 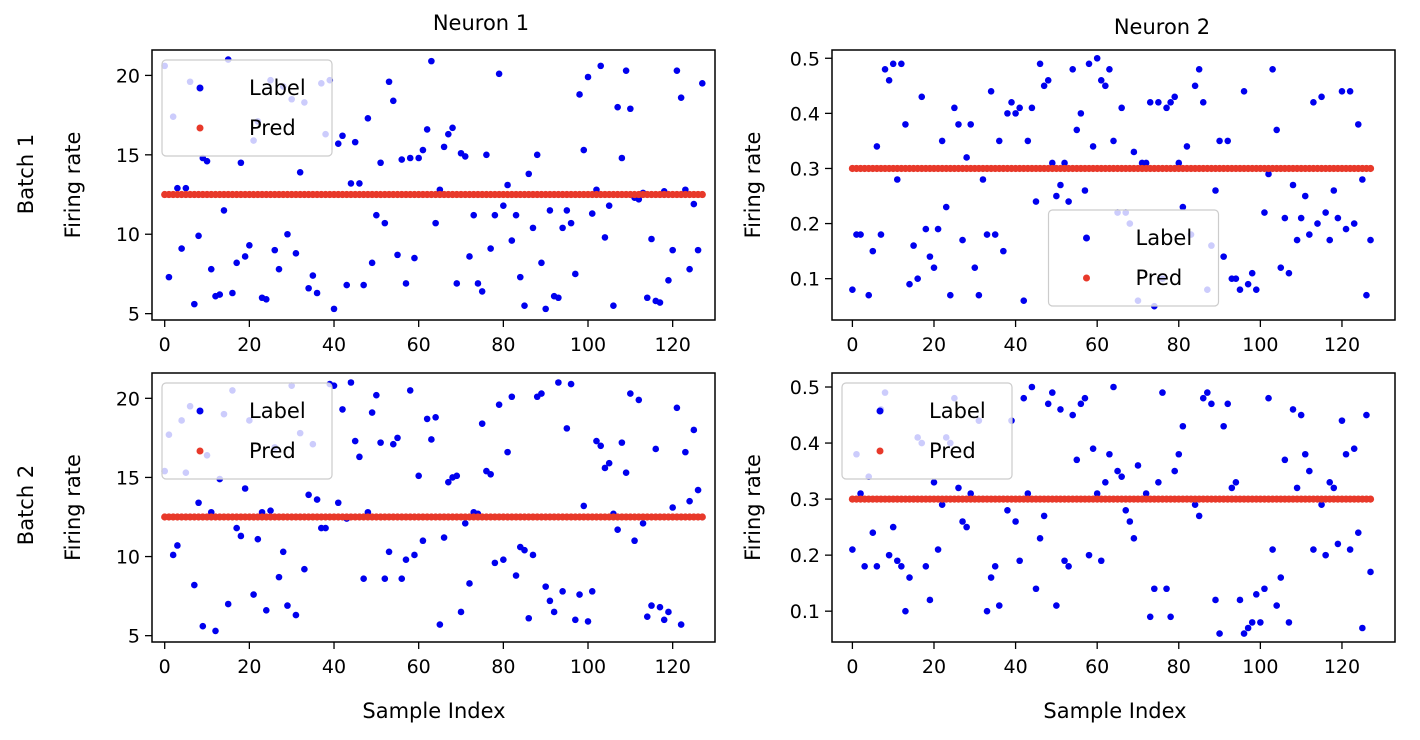 I want to click on y-tick-label: 0.1, so click(x=805, y=612).